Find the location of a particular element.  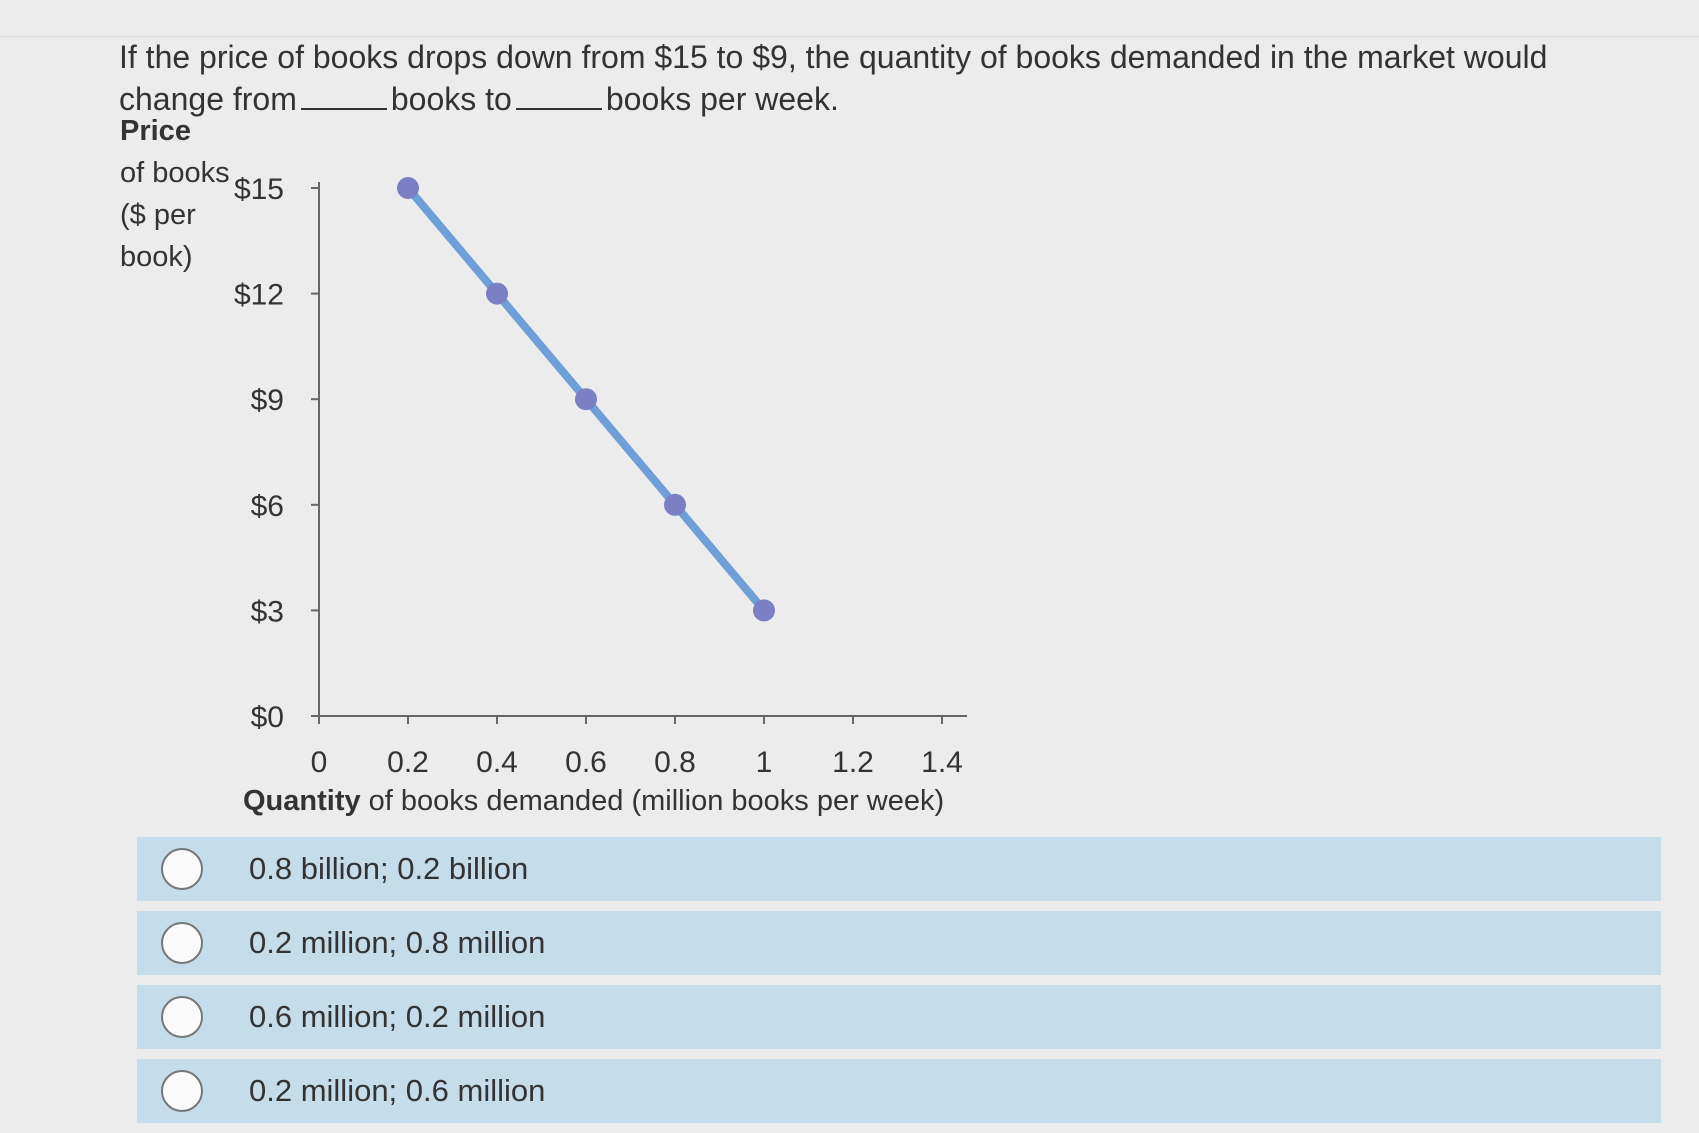

x-tick-label: 0 is located at coordinates (319, 762).